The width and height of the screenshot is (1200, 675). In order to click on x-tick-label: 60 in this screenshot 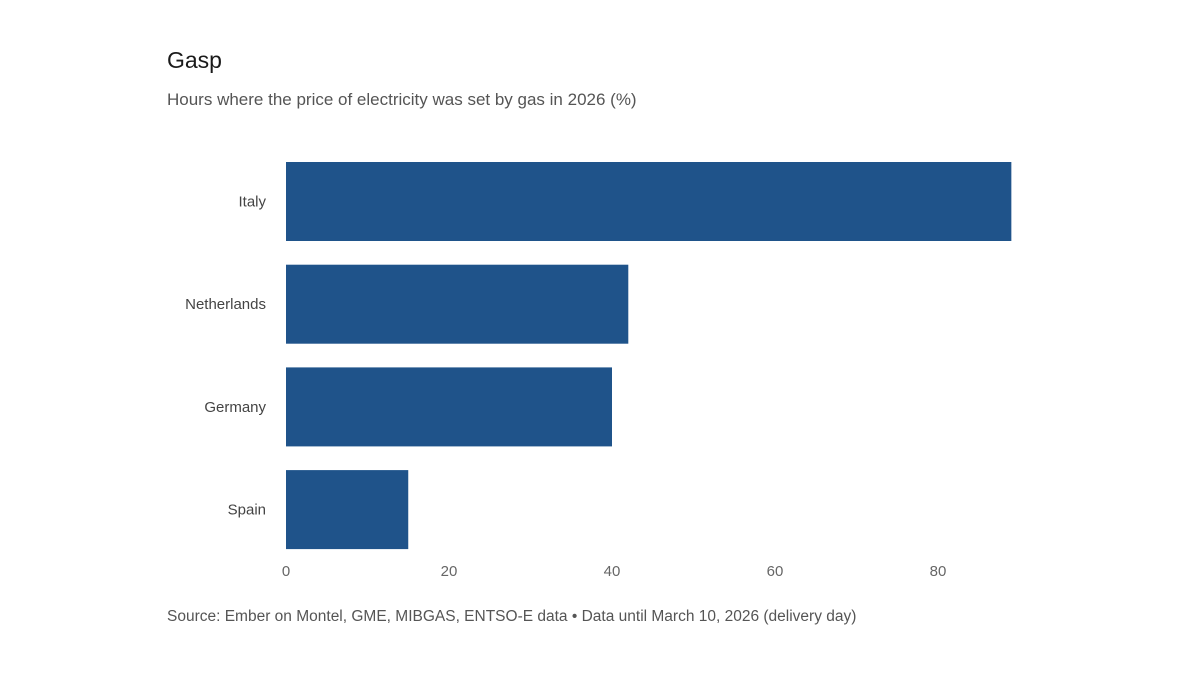, I will do `click(775, 571)`.